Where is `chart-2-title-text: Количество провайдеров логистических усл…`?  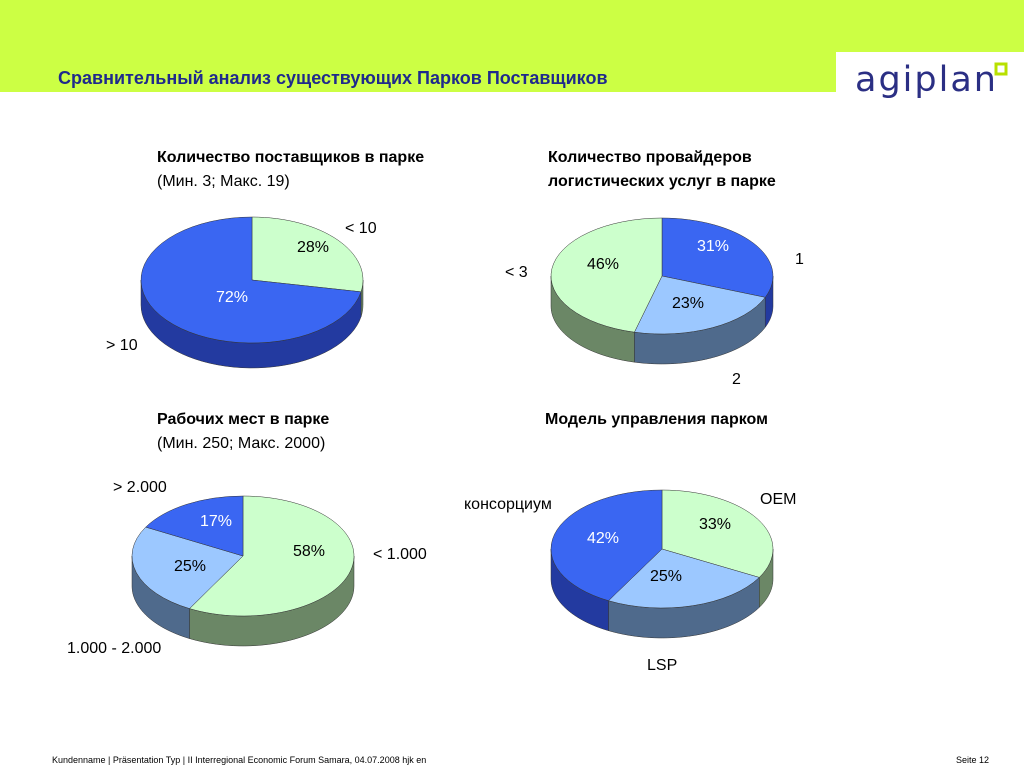 chart-2-title-text: Количество провайдеров логистических усл… is located at coordinates (662, 169).